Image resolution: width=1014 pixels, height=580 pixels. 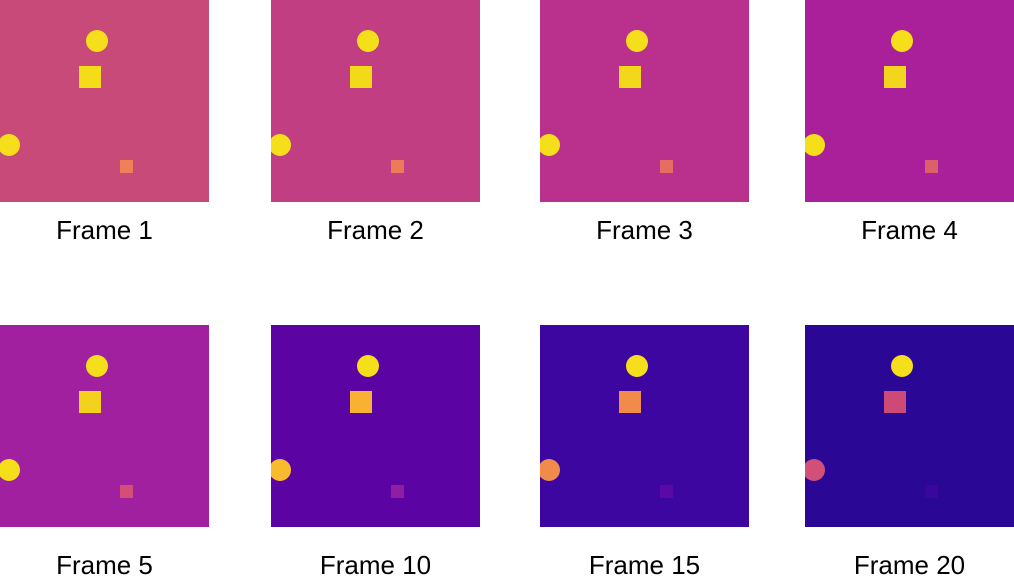 I want to click on frame-label-5: Frame 5, so click(x=104, y=565).